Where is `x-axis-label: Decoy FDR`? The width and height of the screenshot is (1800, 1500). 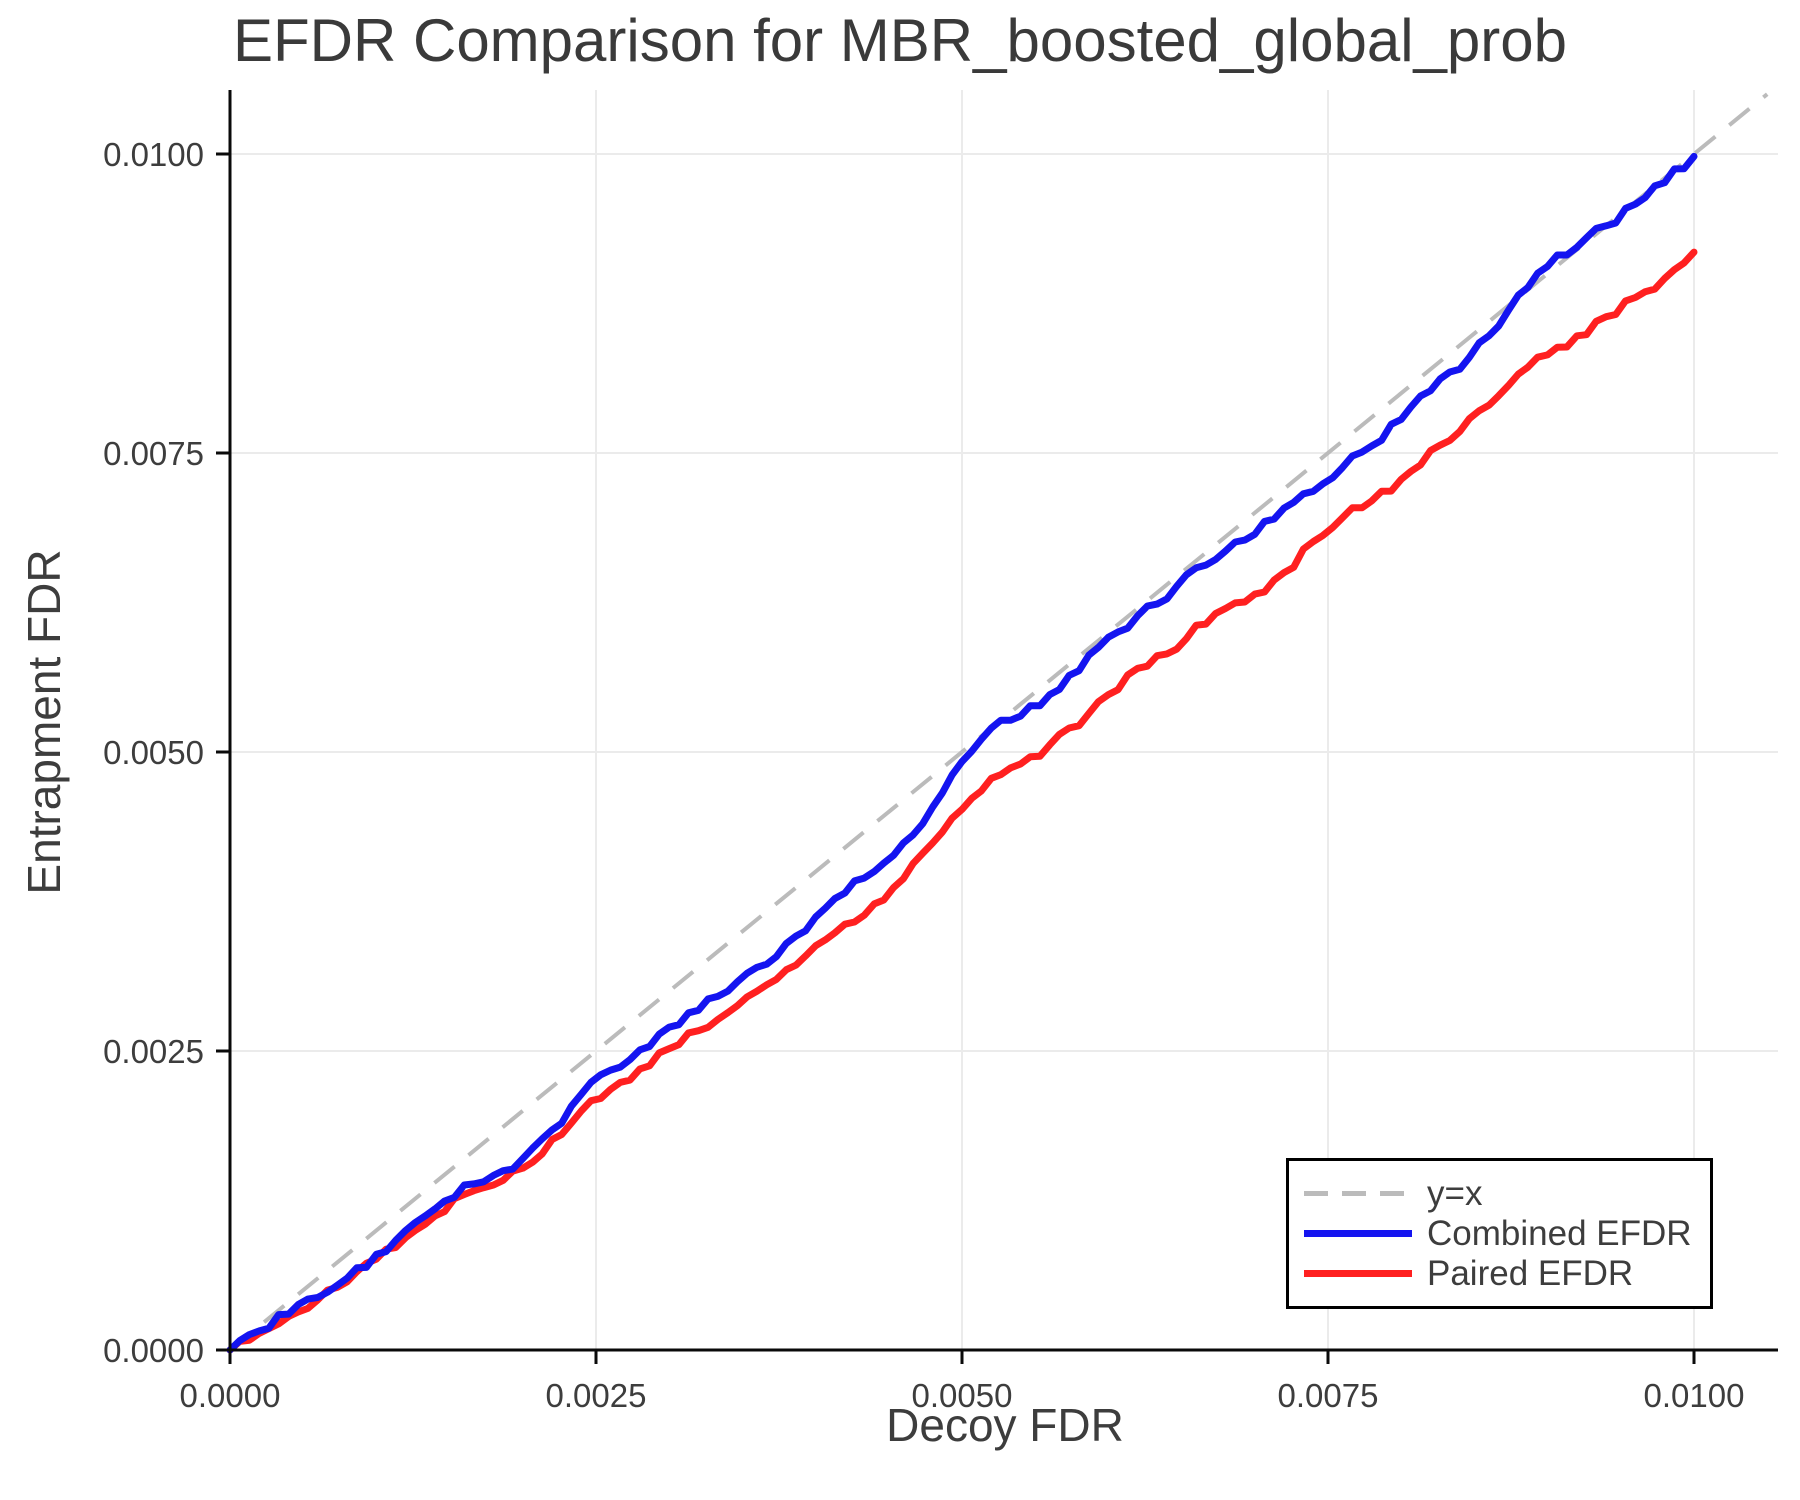
x-axis-label: Decoy FDR is located at coordinates (1005, 1425).